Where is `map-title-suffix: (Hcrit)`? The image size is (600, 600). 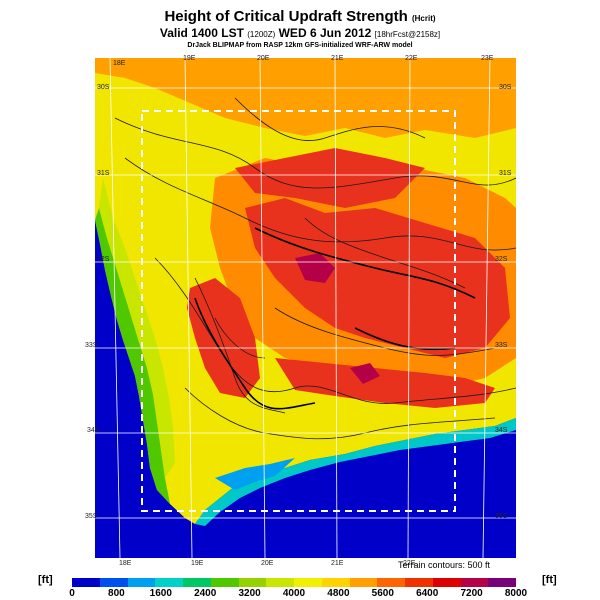 map-title-suffix: (Hcrit) is located at coordinates (423, 18).